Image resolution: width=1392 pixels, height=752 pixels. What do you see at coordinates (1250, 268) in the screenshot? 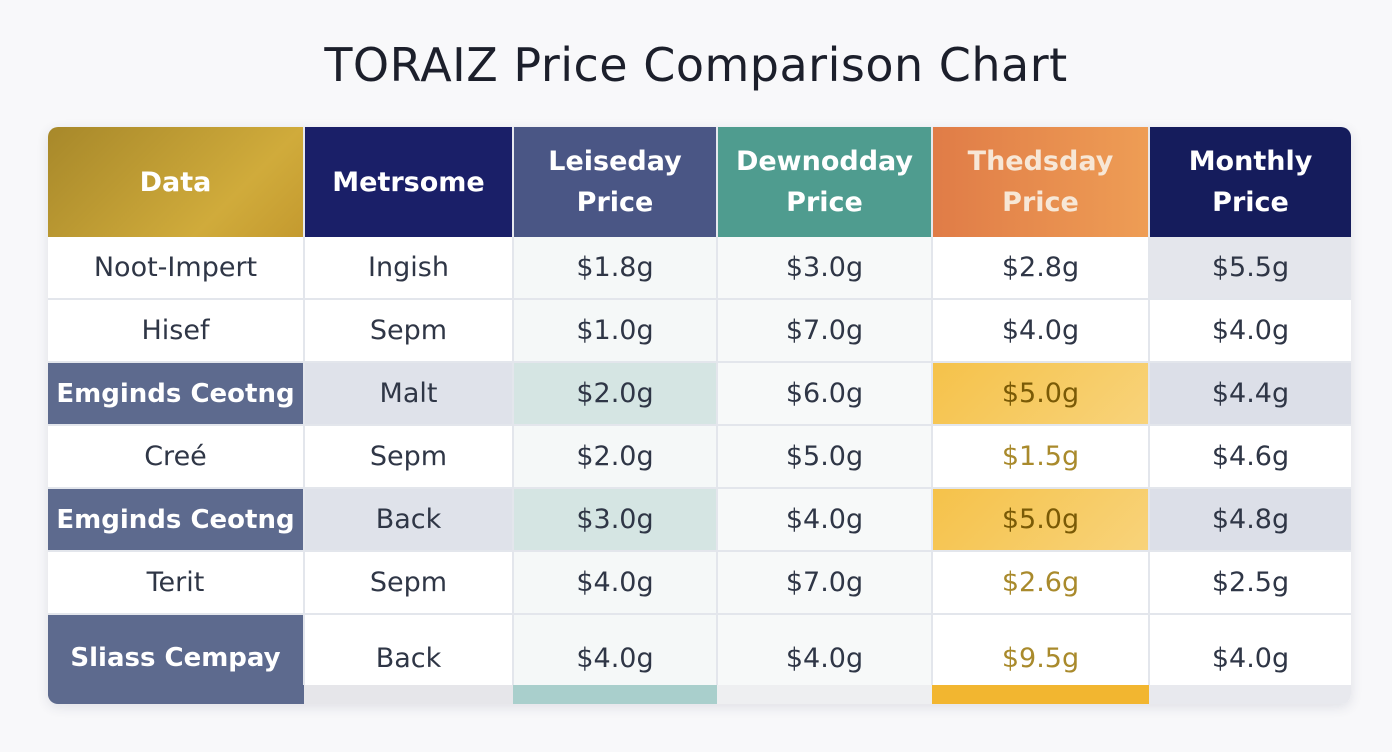
I see `price-cell: $5.5g` at bounding box center [1250, 268].